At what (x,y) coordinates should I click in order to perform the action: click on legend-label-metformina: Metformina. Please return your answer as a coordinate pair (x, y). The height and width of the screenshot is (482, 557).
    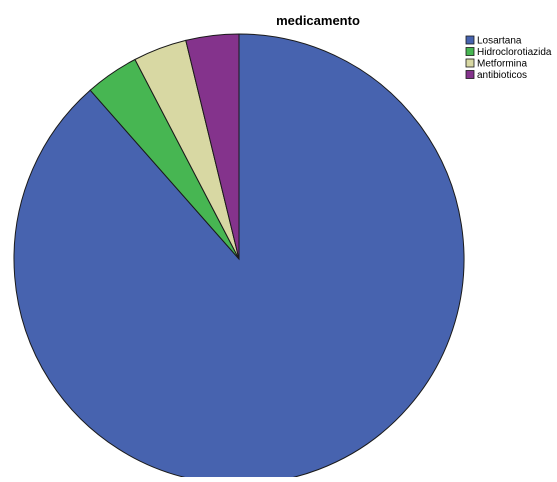
    Looking at the image, I should click on (502, 64).